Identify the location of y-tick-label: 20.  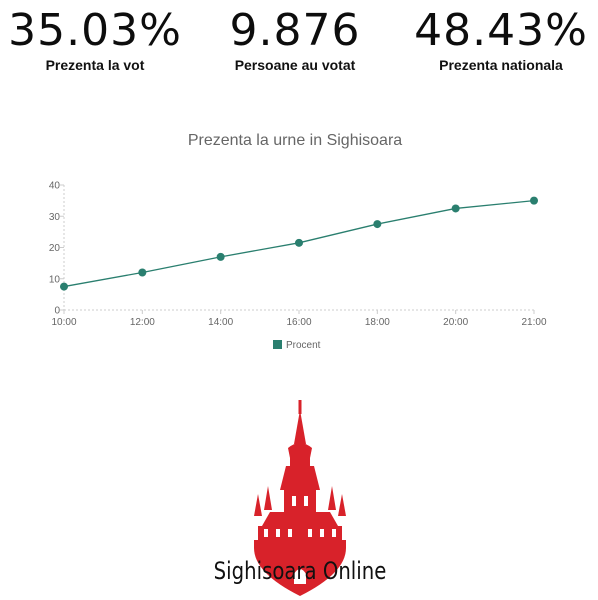
(55, 248).